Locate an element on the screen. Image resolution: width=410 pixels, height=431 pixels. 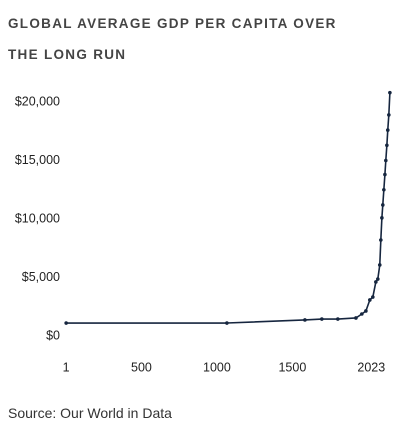
x-tick-label: 500 is located at coordinates (141, 367).